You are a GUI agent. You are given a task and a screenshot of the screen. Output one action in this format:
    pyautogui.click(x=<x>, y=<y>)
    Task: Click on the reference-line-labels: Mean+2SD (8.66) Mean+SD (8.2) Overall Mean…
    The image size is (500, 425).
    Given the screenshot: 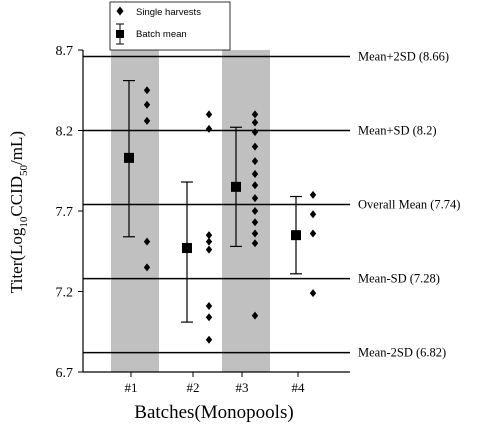 What is the action you would take?
    pyautogui.click(x=409, y=204)
    